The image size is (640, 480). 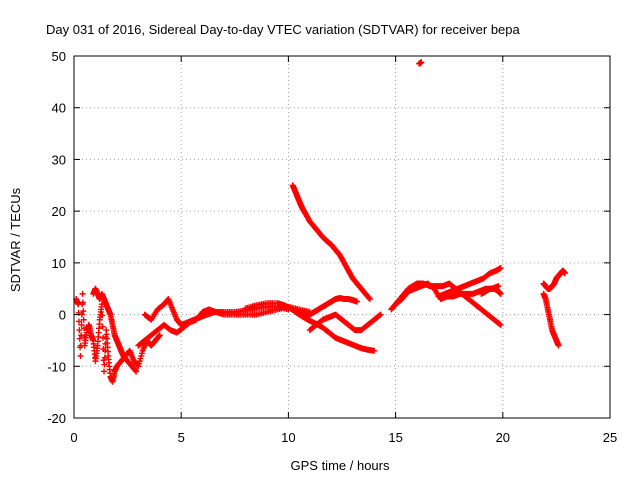 I want to click on x-tick-label: 10, so click(x=288, y=437).